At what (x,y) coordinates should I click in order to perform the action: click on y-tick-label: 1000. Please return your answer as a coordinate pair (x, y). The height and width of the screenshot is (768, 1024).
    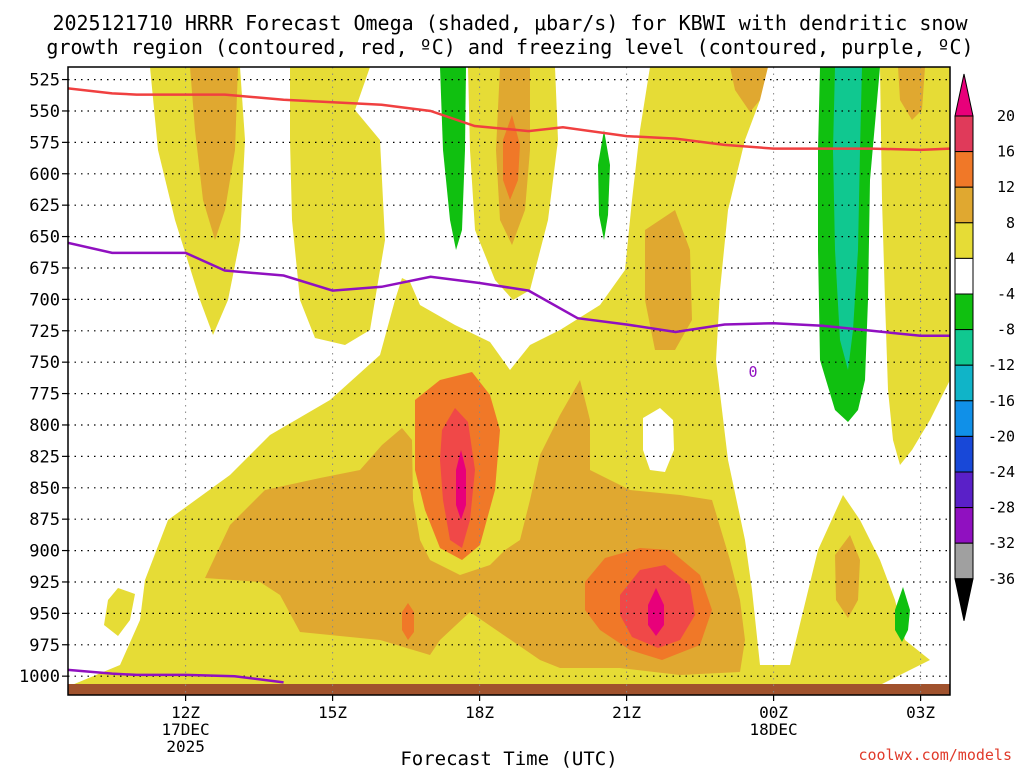
    Looking at the image, I should click on (39, 677).